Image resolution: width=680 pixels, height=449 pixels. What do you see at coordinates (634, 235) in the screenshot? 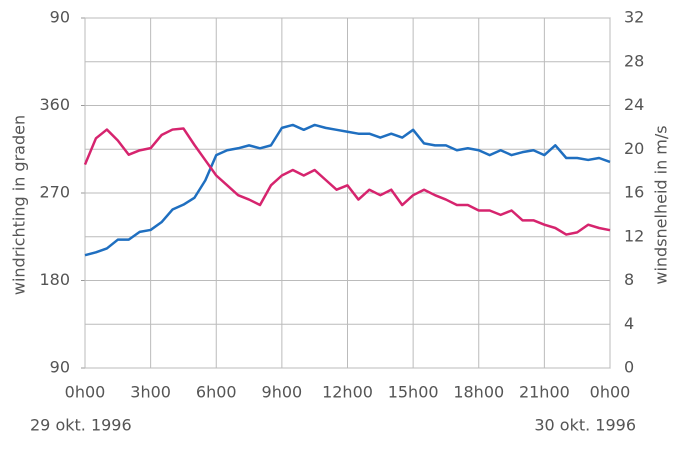
I see `y2-tick-label: 12` at bounding box center [634, 235].